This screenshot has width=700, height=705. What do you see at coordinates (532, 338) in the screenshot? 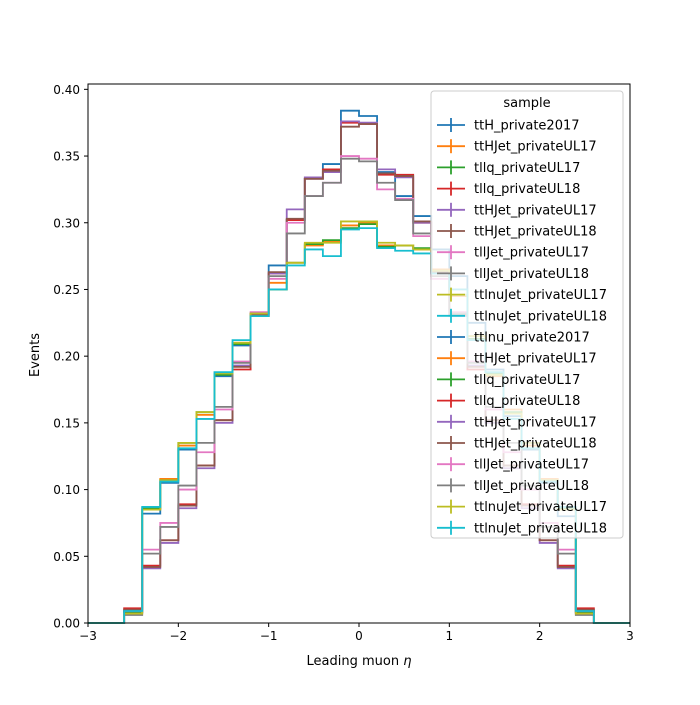
I see `legend-label: ttlnu_private2017` at bounding box center [532, 338].